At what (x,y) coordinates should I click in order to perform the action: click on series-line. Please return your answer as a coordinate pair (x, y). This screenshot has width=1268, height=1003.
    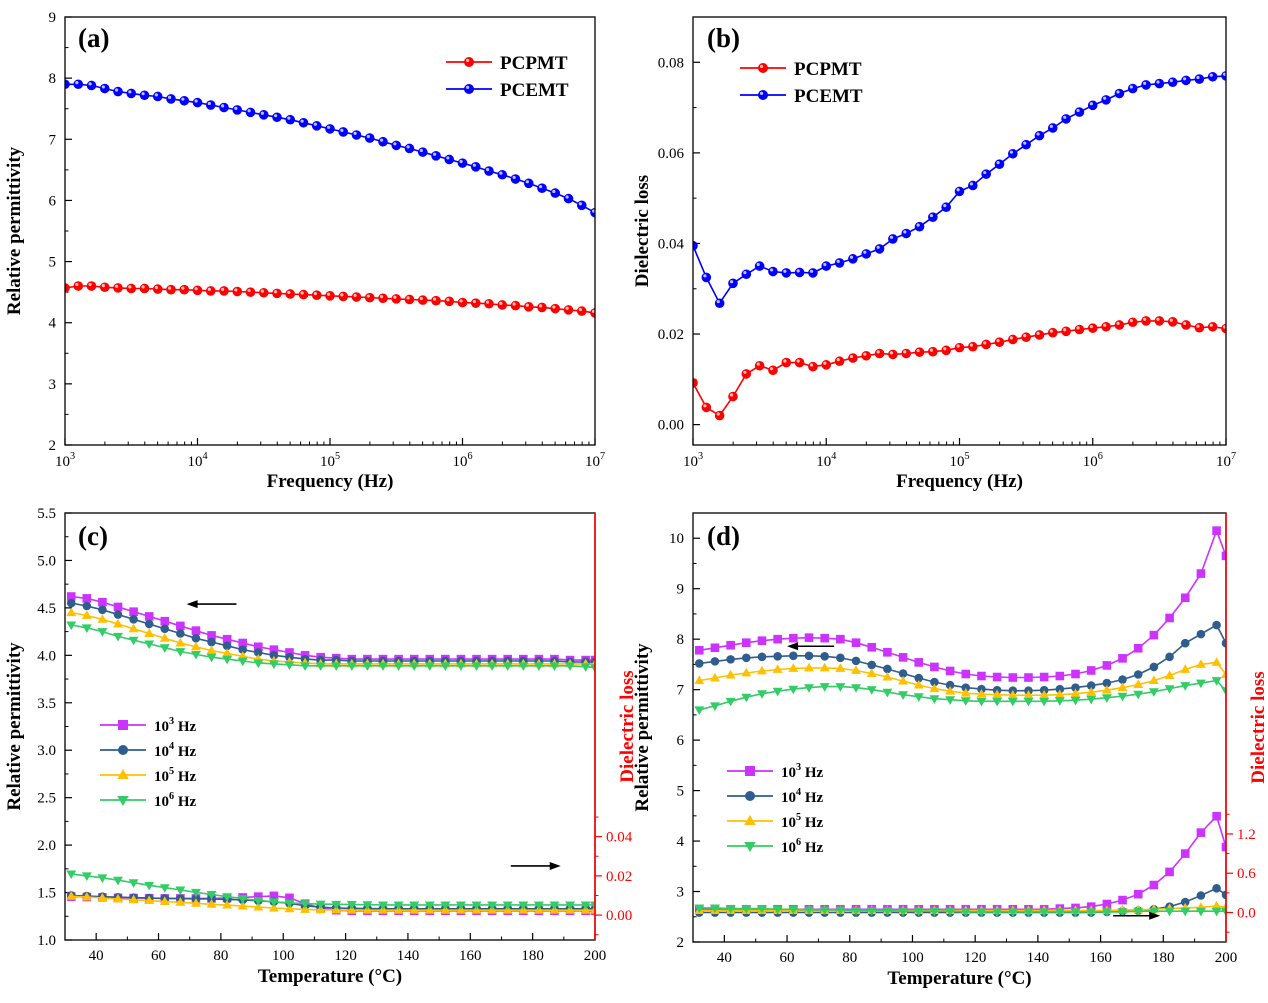
    Looking at the image, I should click on (330, 148).